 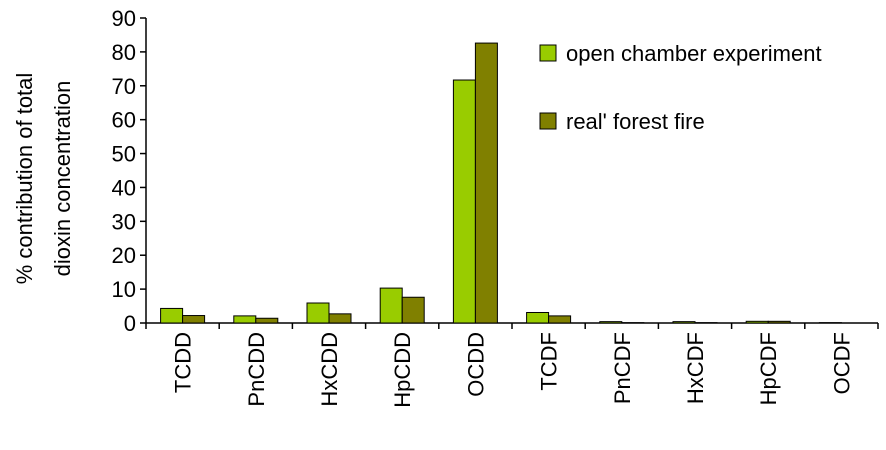 What do you see at coordinates (24, 179) in the screenshot?
I see `y-axis-title-line: % contribution of total` at bounding box center [24, 179].